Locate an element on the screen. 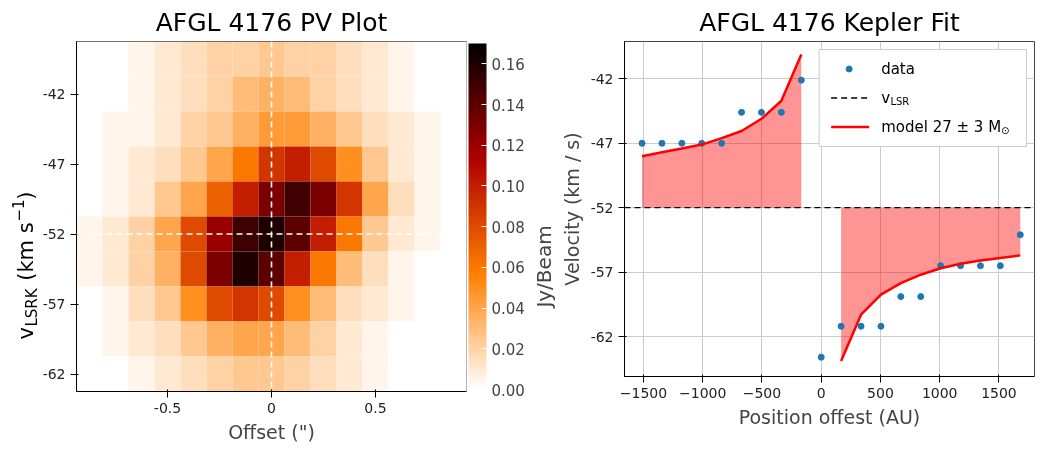  x-tick-label: -0.5 is located at coordinates (167, 407).